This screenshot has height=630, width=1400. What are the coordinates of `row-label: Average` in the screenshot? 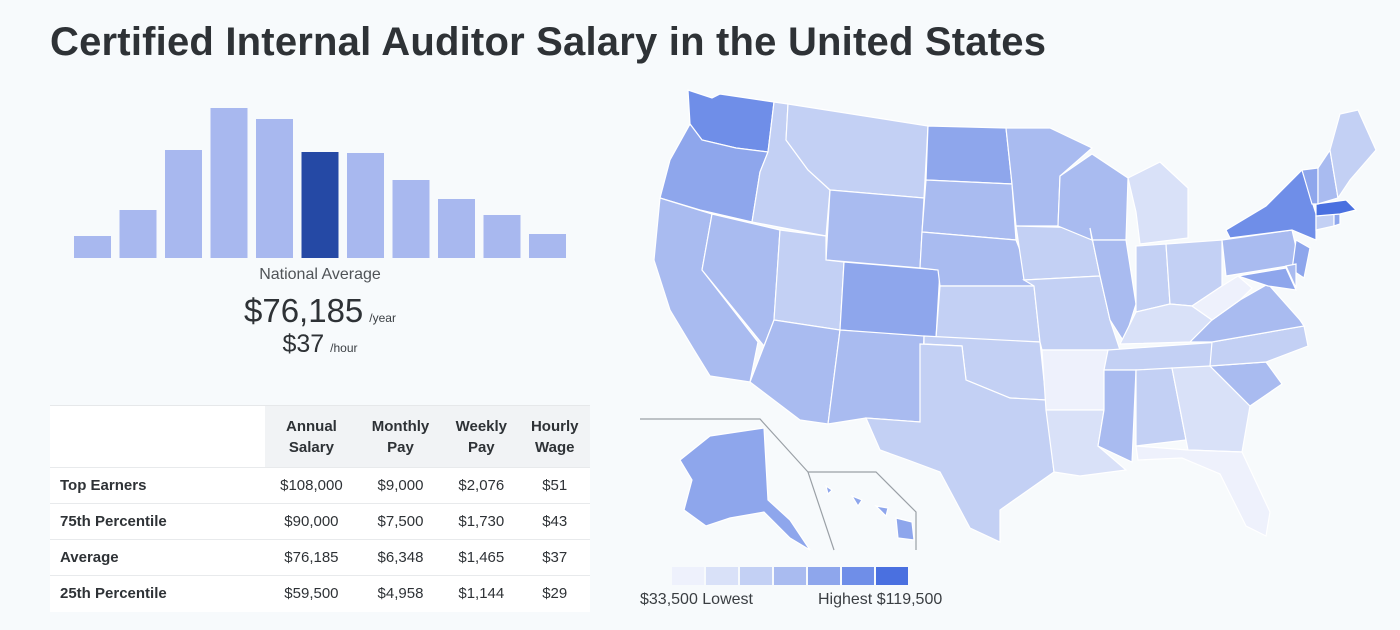 It's located at (157, 557).